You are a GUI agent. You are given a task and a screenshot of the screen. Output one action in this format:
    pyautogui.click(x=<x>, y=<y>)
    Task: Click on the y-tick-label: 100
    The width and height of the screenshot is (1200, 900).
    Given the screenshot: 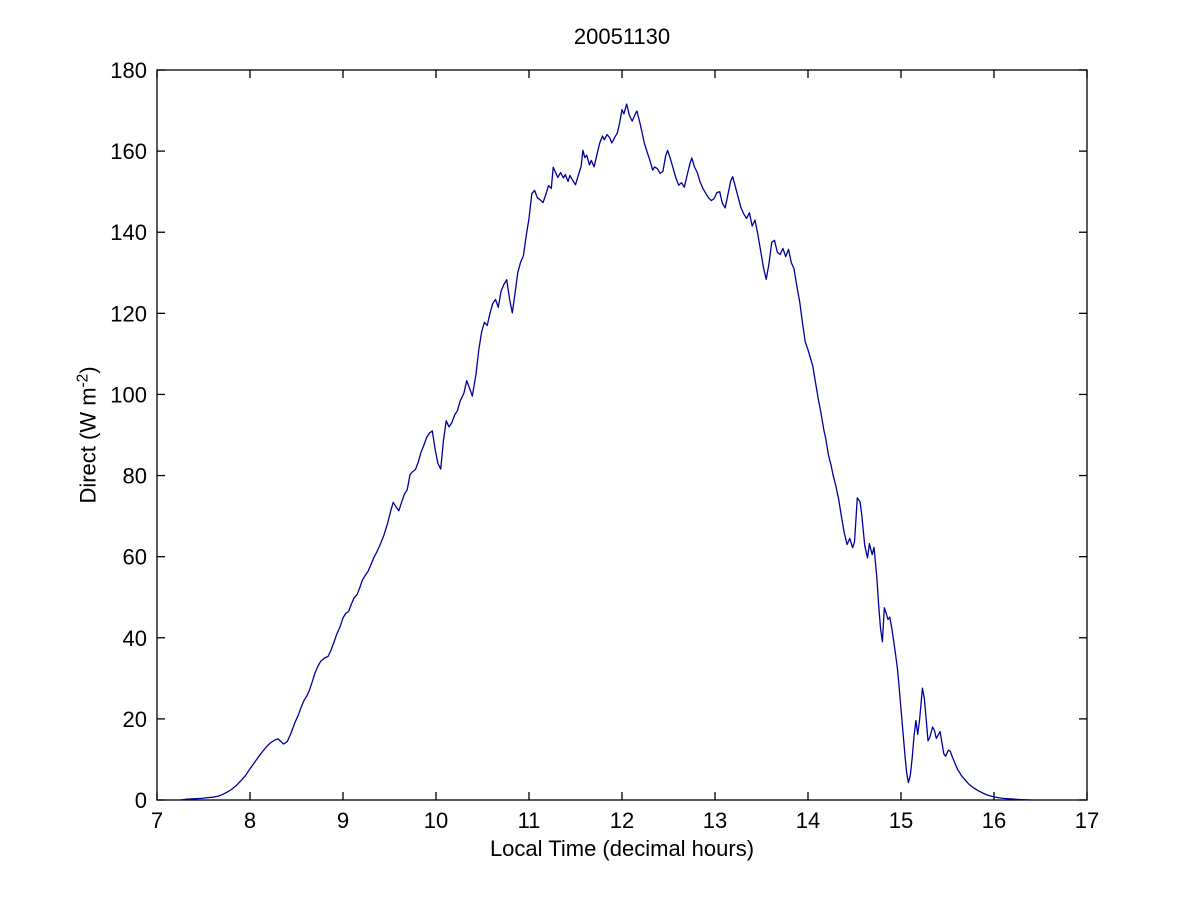 What is the action you would take?
    pyautogui.click(x=128, y=394)
    